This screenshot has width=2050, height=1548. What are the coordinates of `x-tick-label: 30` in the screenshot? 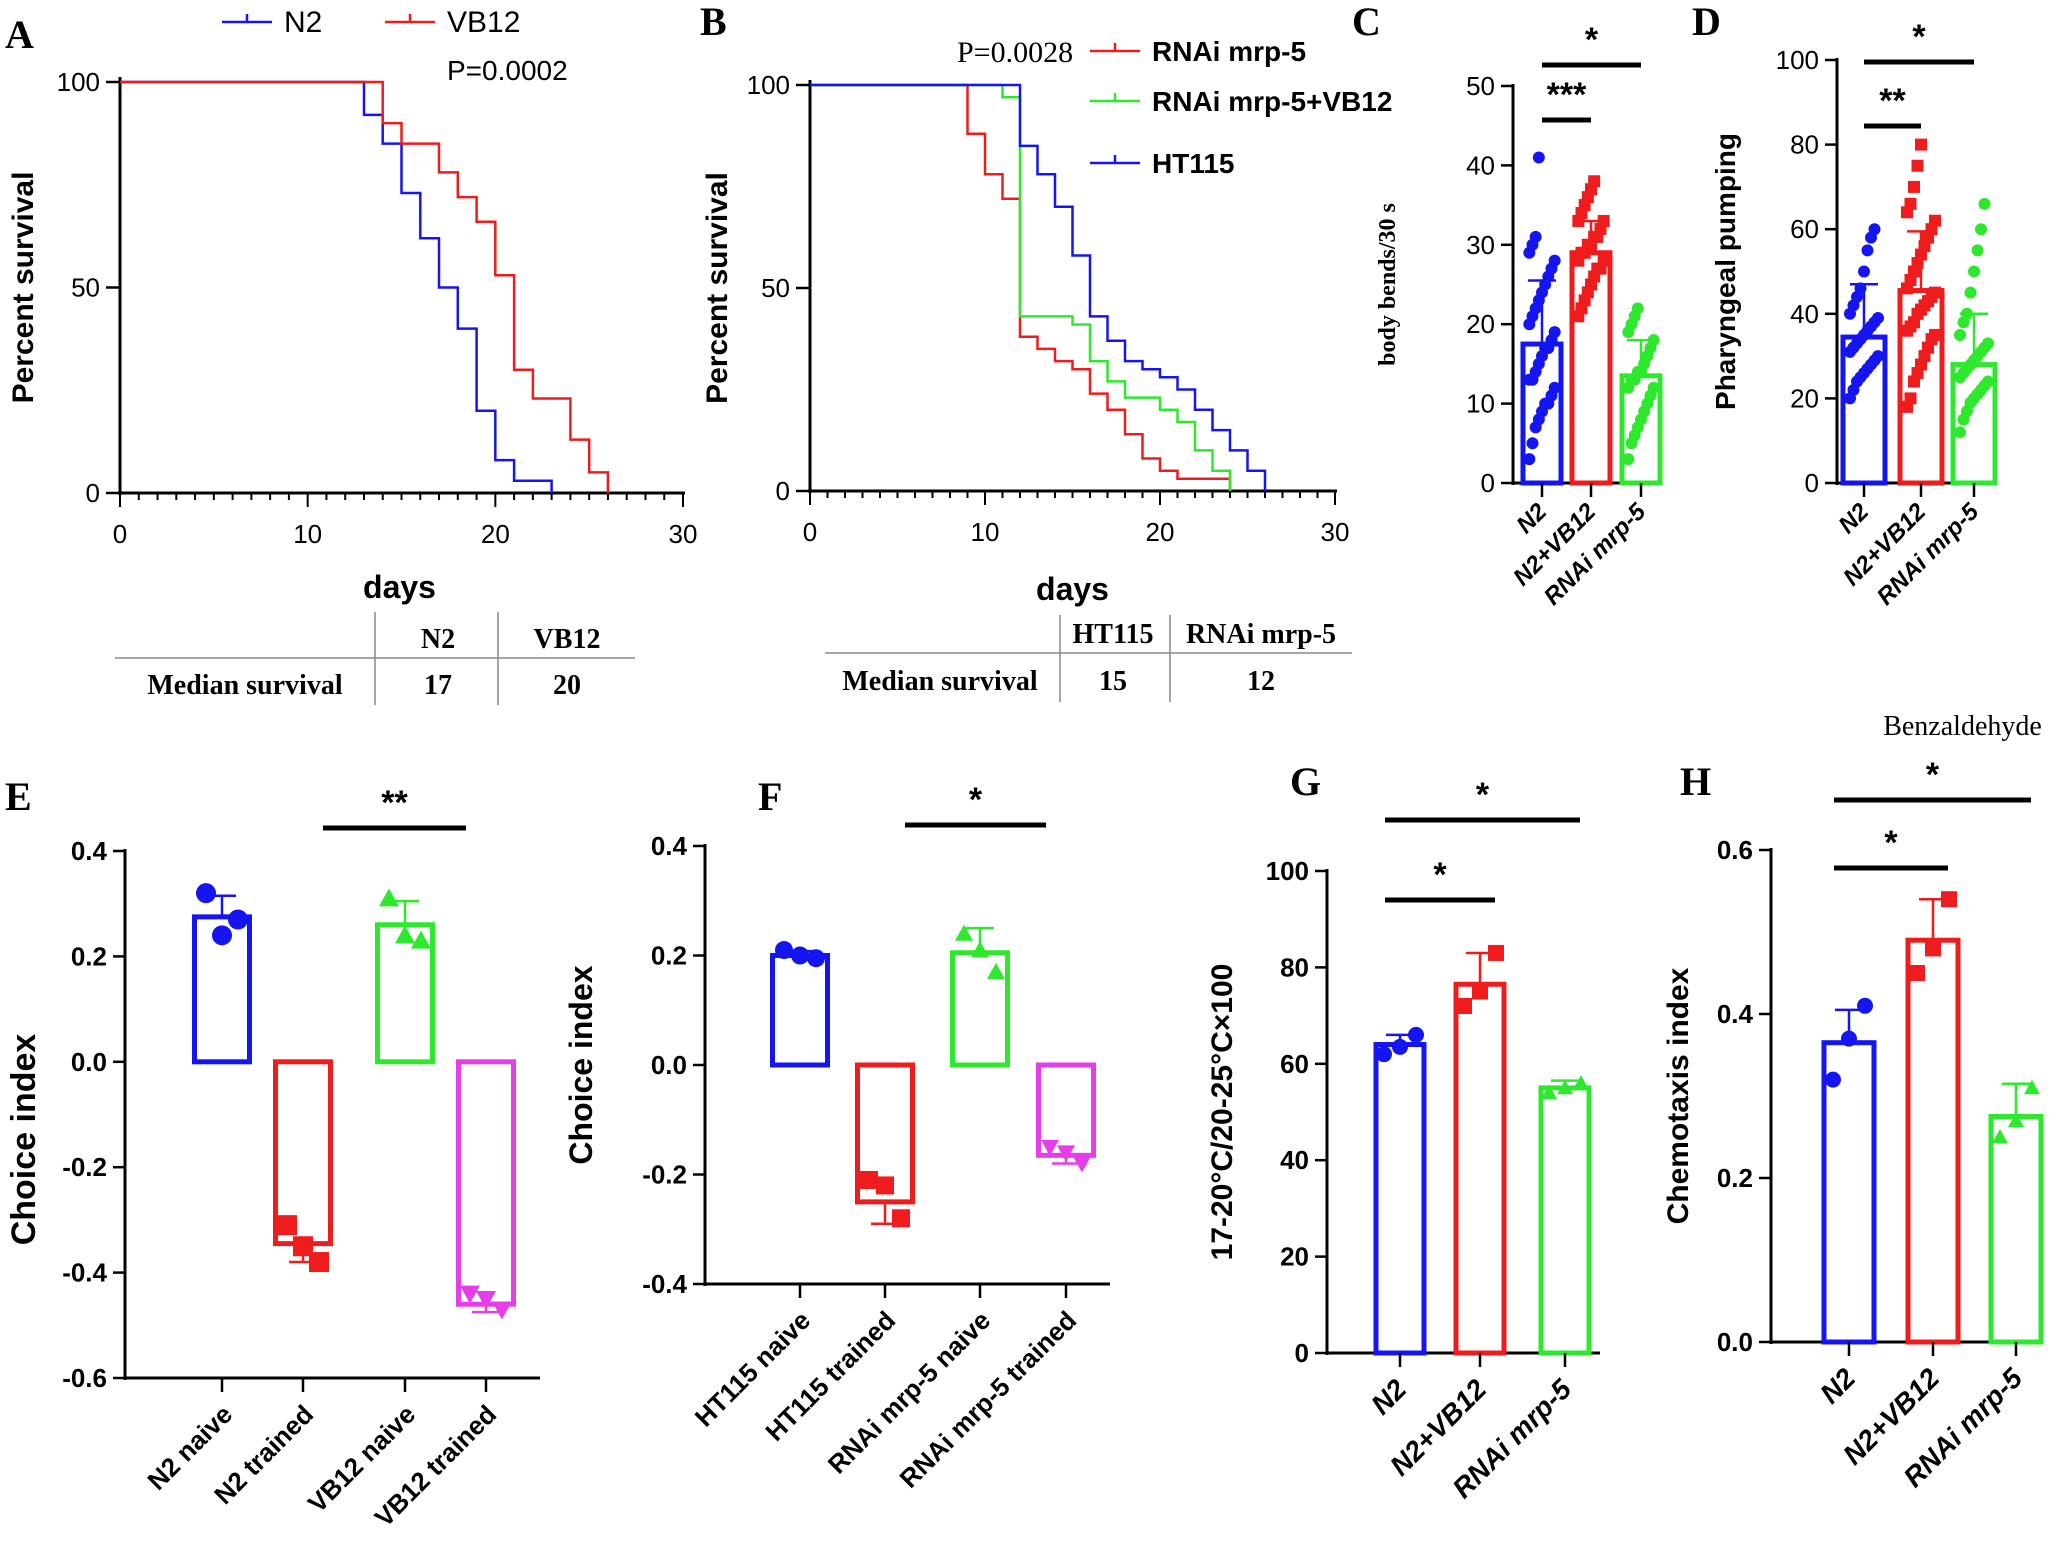 It's located at (683, 534).